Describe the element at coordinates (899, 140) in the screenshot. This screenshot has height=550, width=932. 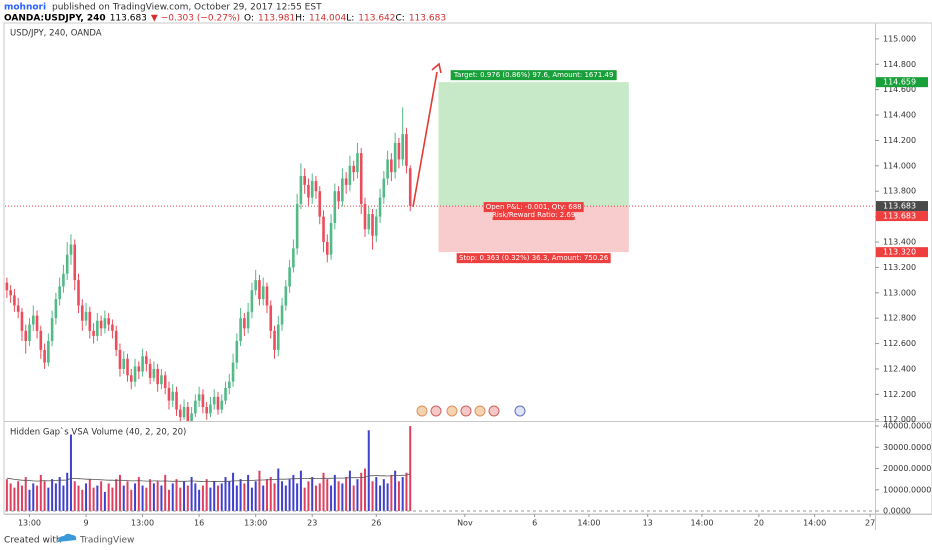
I see `y-tick-label: 114.200` at that location.